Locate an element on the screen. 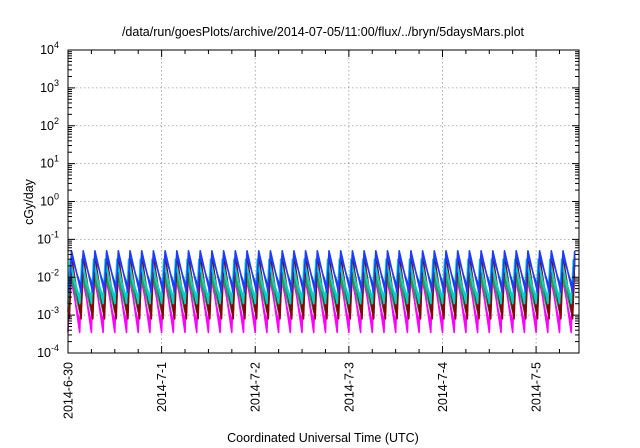 The image size is (640, 448). x-axis-label: Coordinated Universal Time (UTC) is located at coordinates (323, 438).